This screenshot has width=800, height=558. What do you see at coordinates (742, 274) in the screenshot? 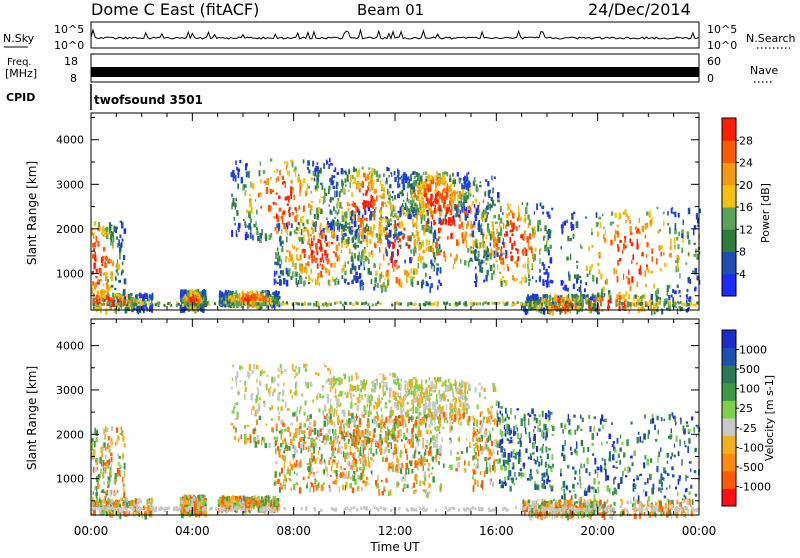
I see `colorbar-tick-label: 4` at bounding box center [742, 274].